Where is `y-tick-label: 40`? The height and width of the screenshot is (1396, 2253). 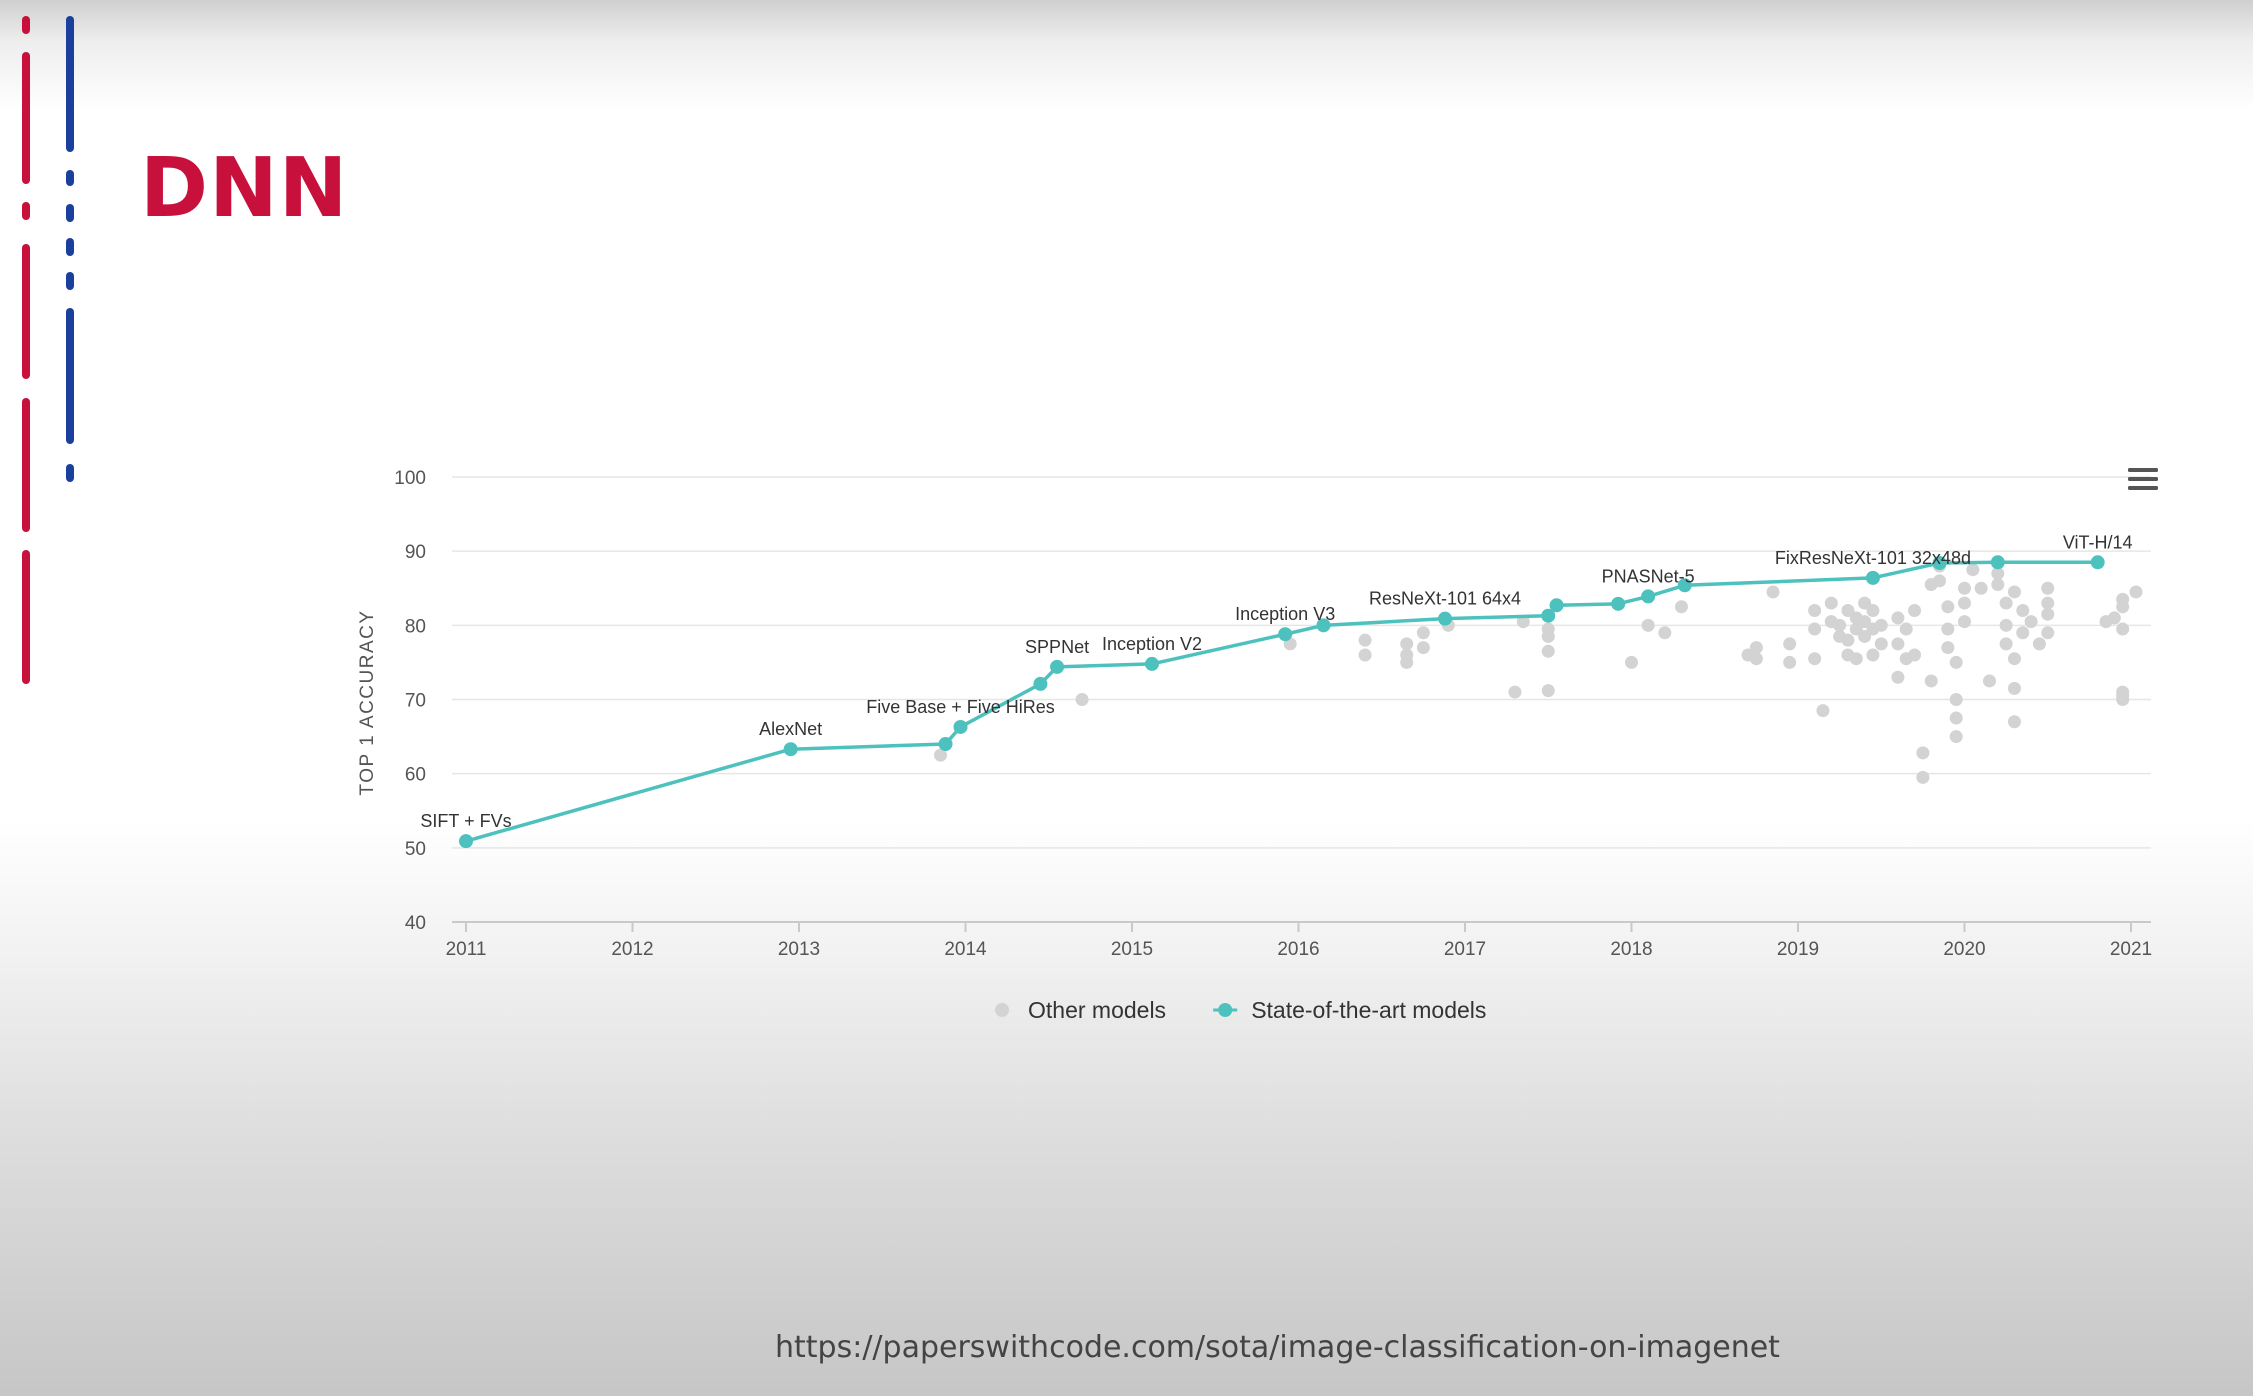 y-tick-label: 40 is located at coordinates (415, 923).